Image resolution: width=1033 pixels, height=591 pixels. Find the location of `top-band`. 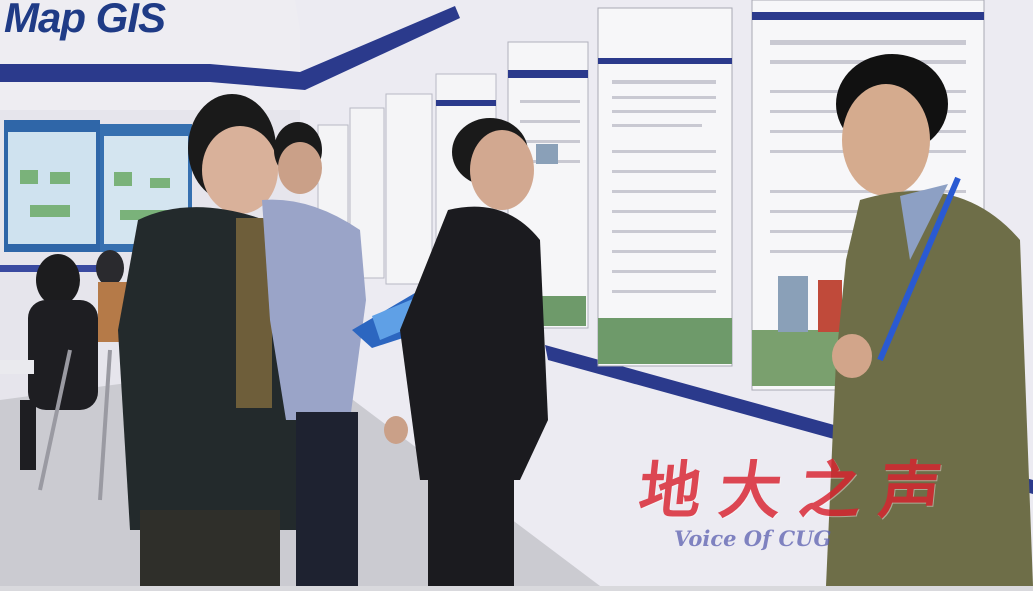

top-band is located at coordinates (230, 48).